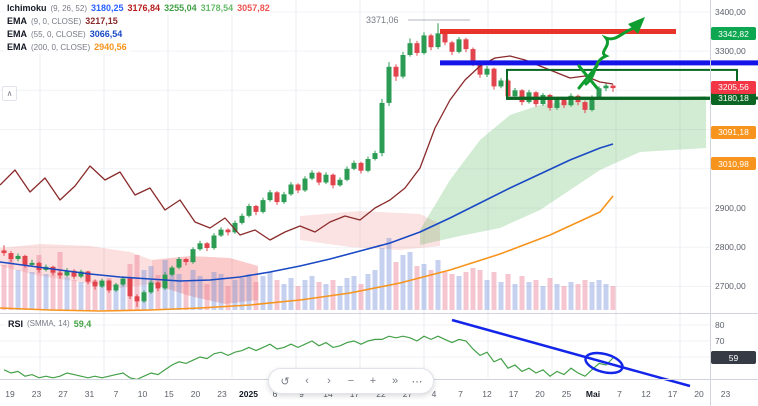 The height and width of the screenshot is (406, 758). I want to click on price-badge: 3091,18, so click(733, 132).